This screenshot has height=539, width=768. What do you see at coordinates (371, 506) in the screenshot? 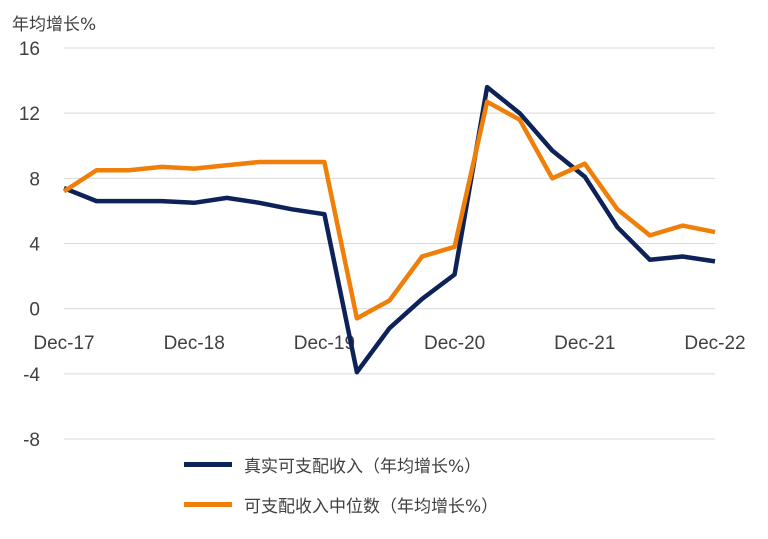
I see `legend-label-median-income: 可支配收入中位数（年均增长%）` at bounding box center [371, 506].